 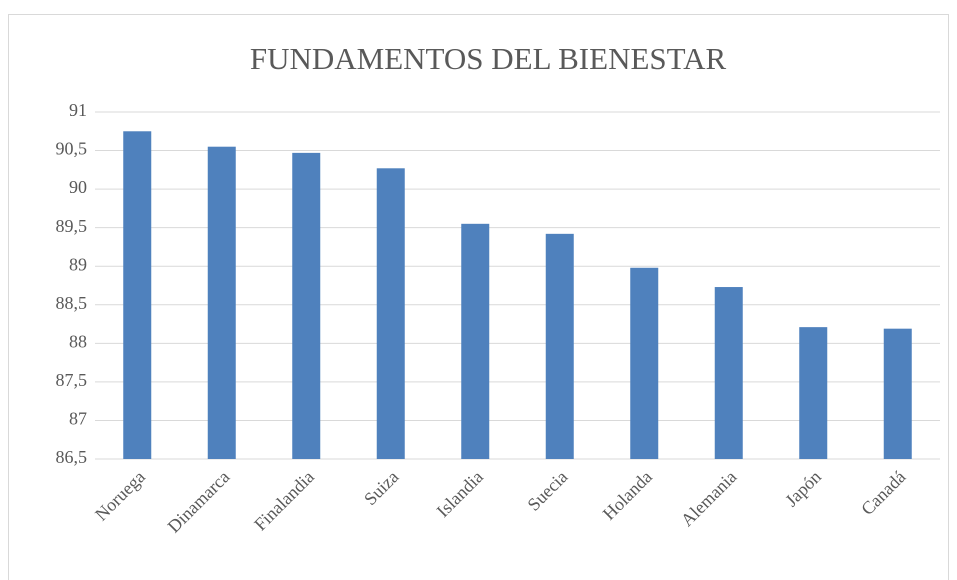 What do you see at coordinates (78, 264) in the screenshot?
I see `y-tick-label: 89` at bounding box center [78, 264].